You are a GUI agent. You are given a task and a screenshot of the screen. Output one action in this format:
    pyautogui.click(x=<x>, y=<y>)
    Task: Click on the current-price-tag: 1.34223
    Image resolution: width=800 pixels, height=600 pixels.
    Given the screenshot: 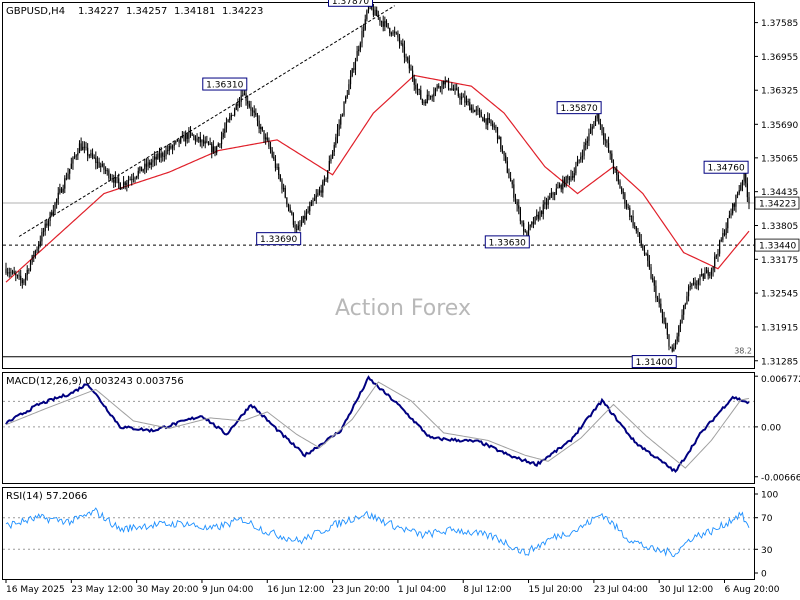 What is the action you would take?
    pyautogui.click(x=777, y=205)
    